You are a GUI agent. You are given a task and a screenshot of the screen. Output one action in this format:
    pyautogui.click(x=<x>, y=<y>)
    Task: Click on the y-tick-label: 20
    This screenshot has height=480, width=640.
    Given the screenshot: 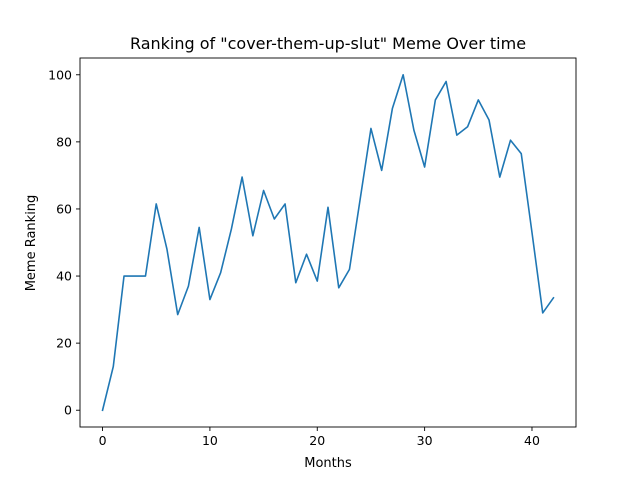 What is the action you would take?
    pyautogui.click(x=64, y=343)
    